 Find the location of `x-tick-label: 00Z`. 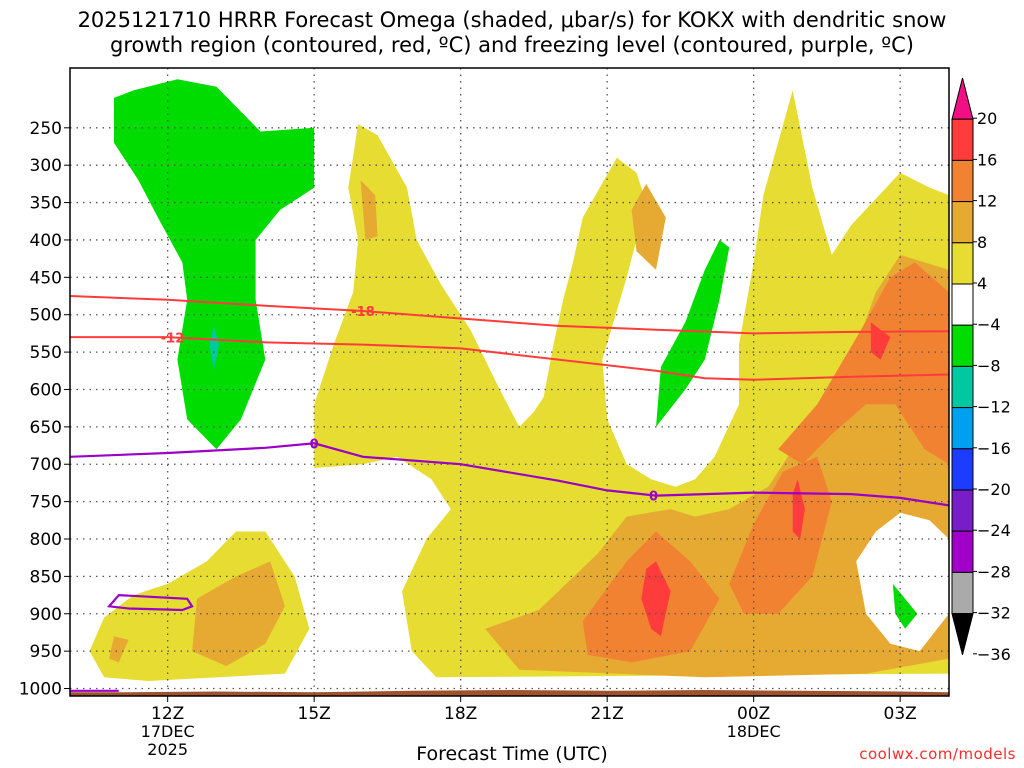

x-tick-label: 00Z is located at coordinates (753, 714).